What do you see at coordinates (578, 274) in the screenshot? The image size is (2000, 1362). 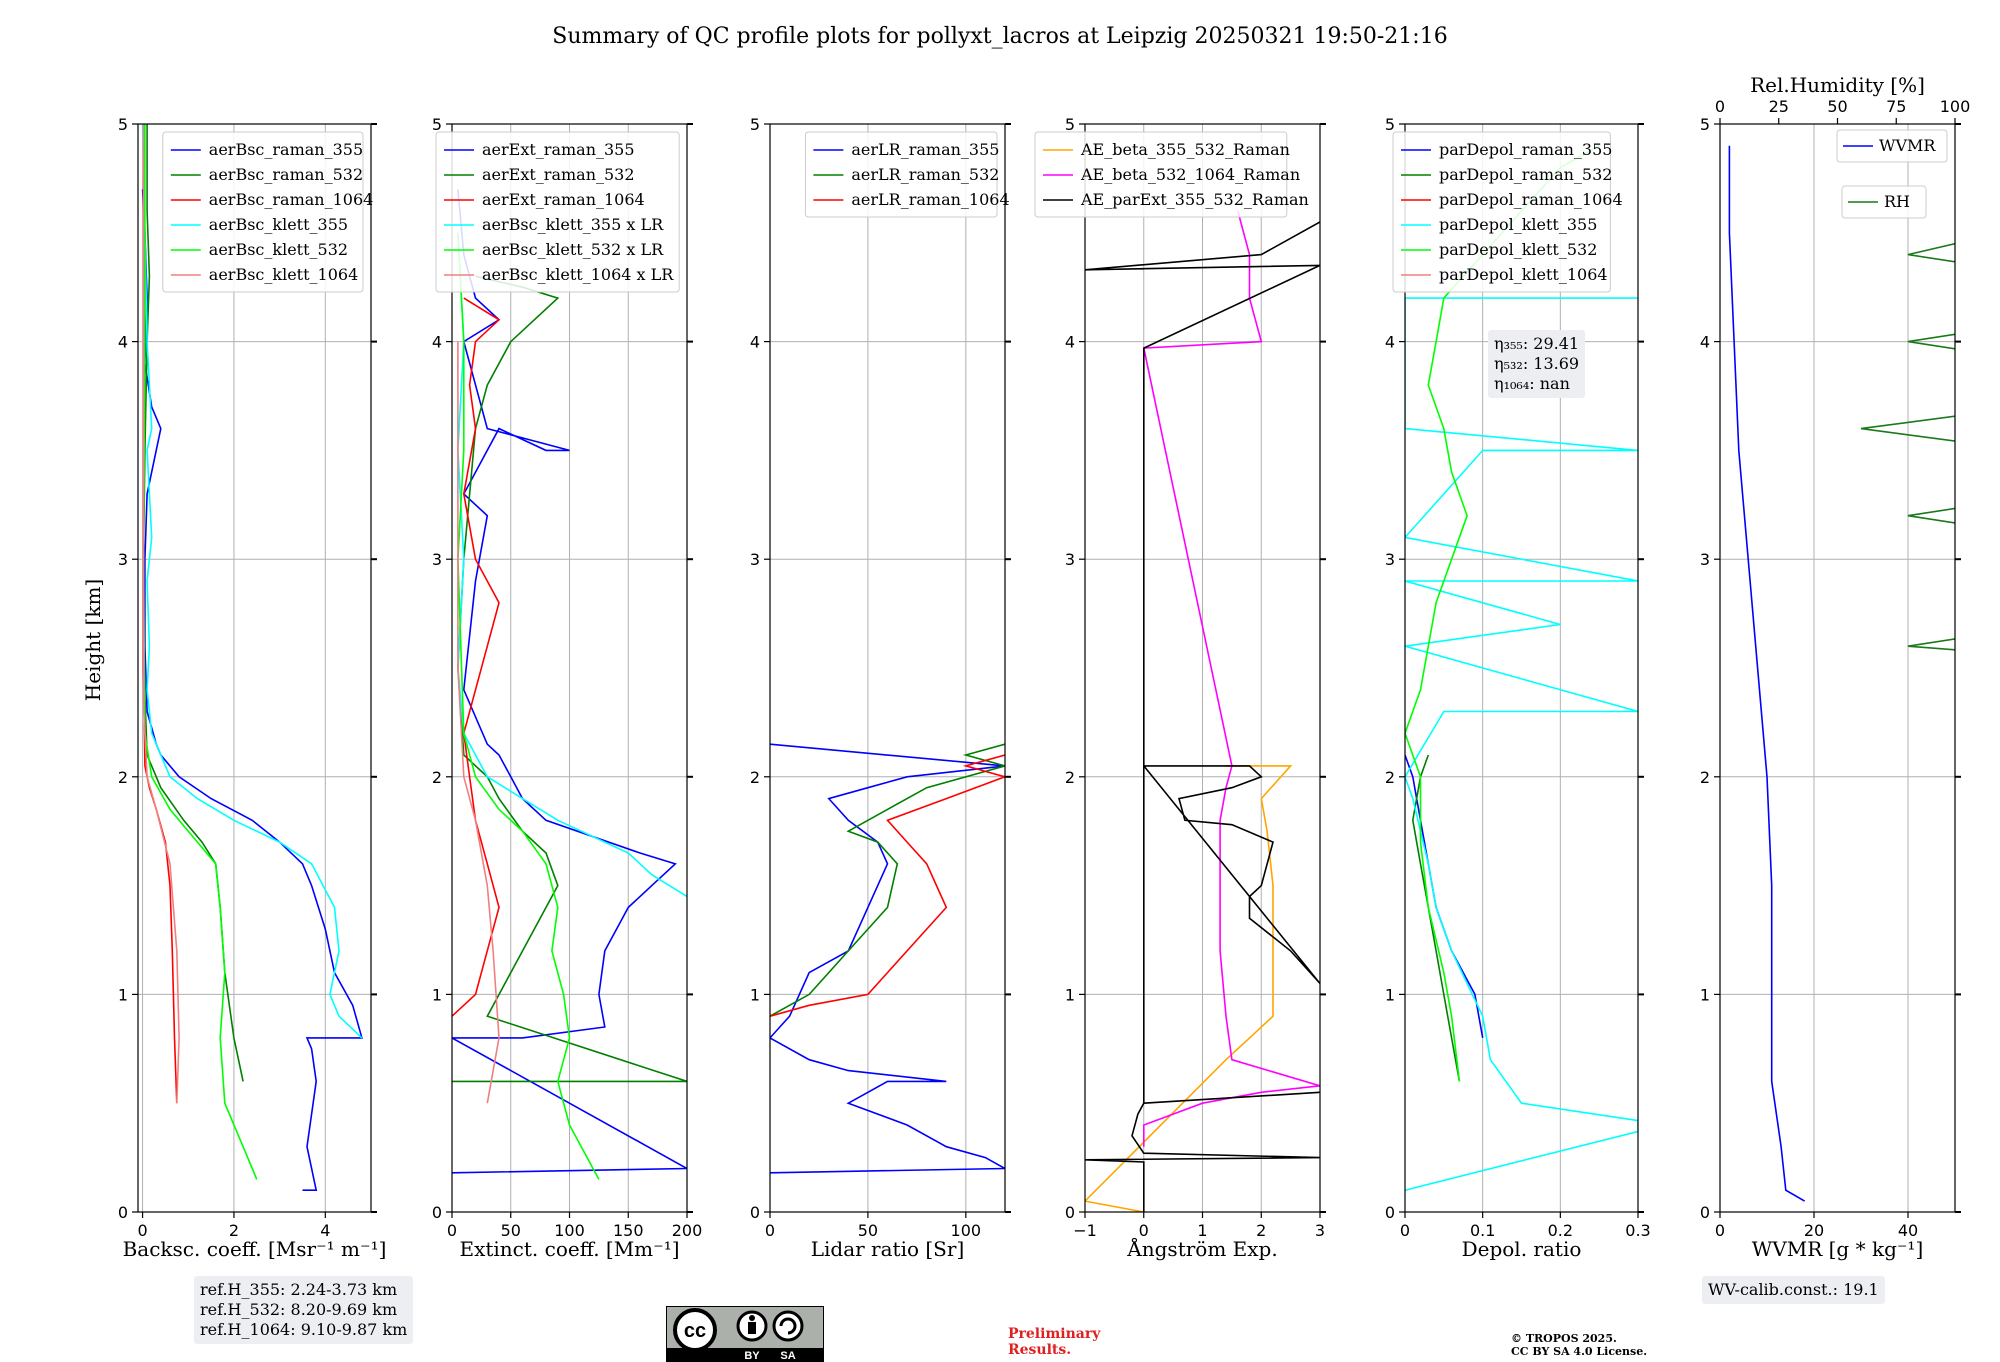 I see `legend-label: aerBsc_klett_1064 x LR` at bounding box center [578, 274].